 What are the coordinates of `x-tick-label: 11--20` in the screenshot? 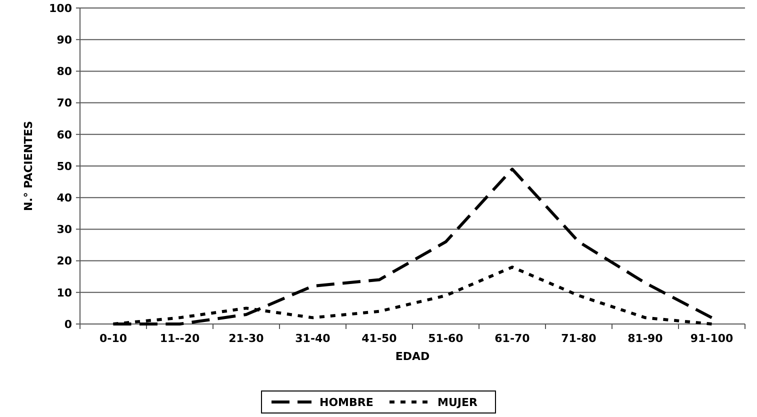 It's located at (180, 338).